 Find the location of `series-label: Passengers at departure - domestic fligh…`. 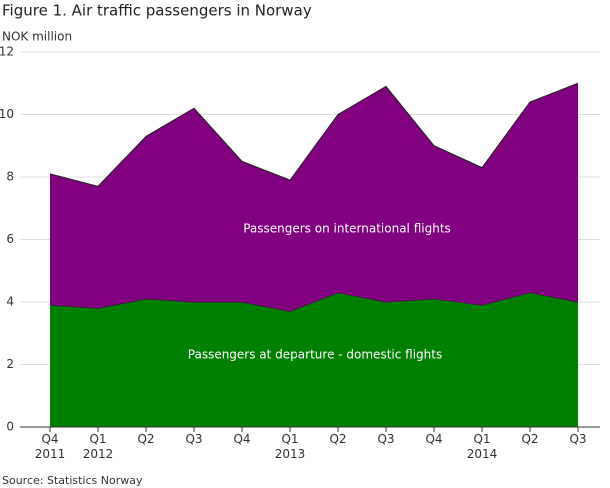

series-label: Passengers at departure - domestic fligh… is located at coordinates (315, 355).